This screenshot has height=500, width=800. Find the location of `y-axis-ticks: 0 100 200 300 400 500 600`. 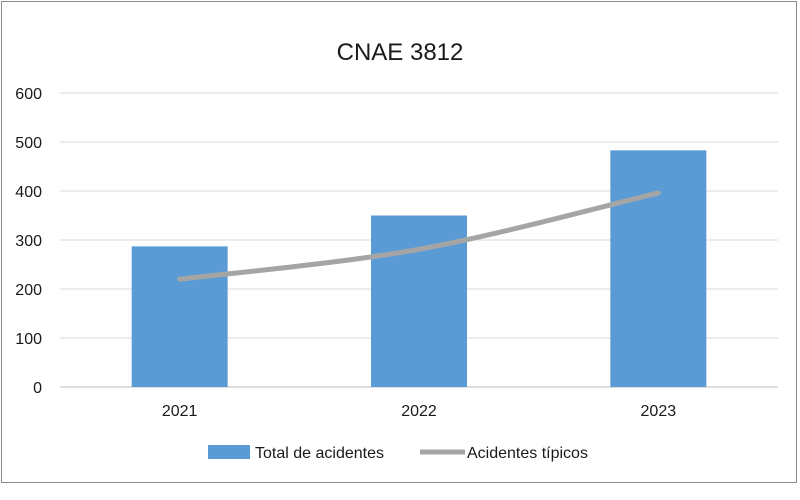

y-axis-ticks: 0 100 200 300 400 500 600 is located at coordinates (28, 241).